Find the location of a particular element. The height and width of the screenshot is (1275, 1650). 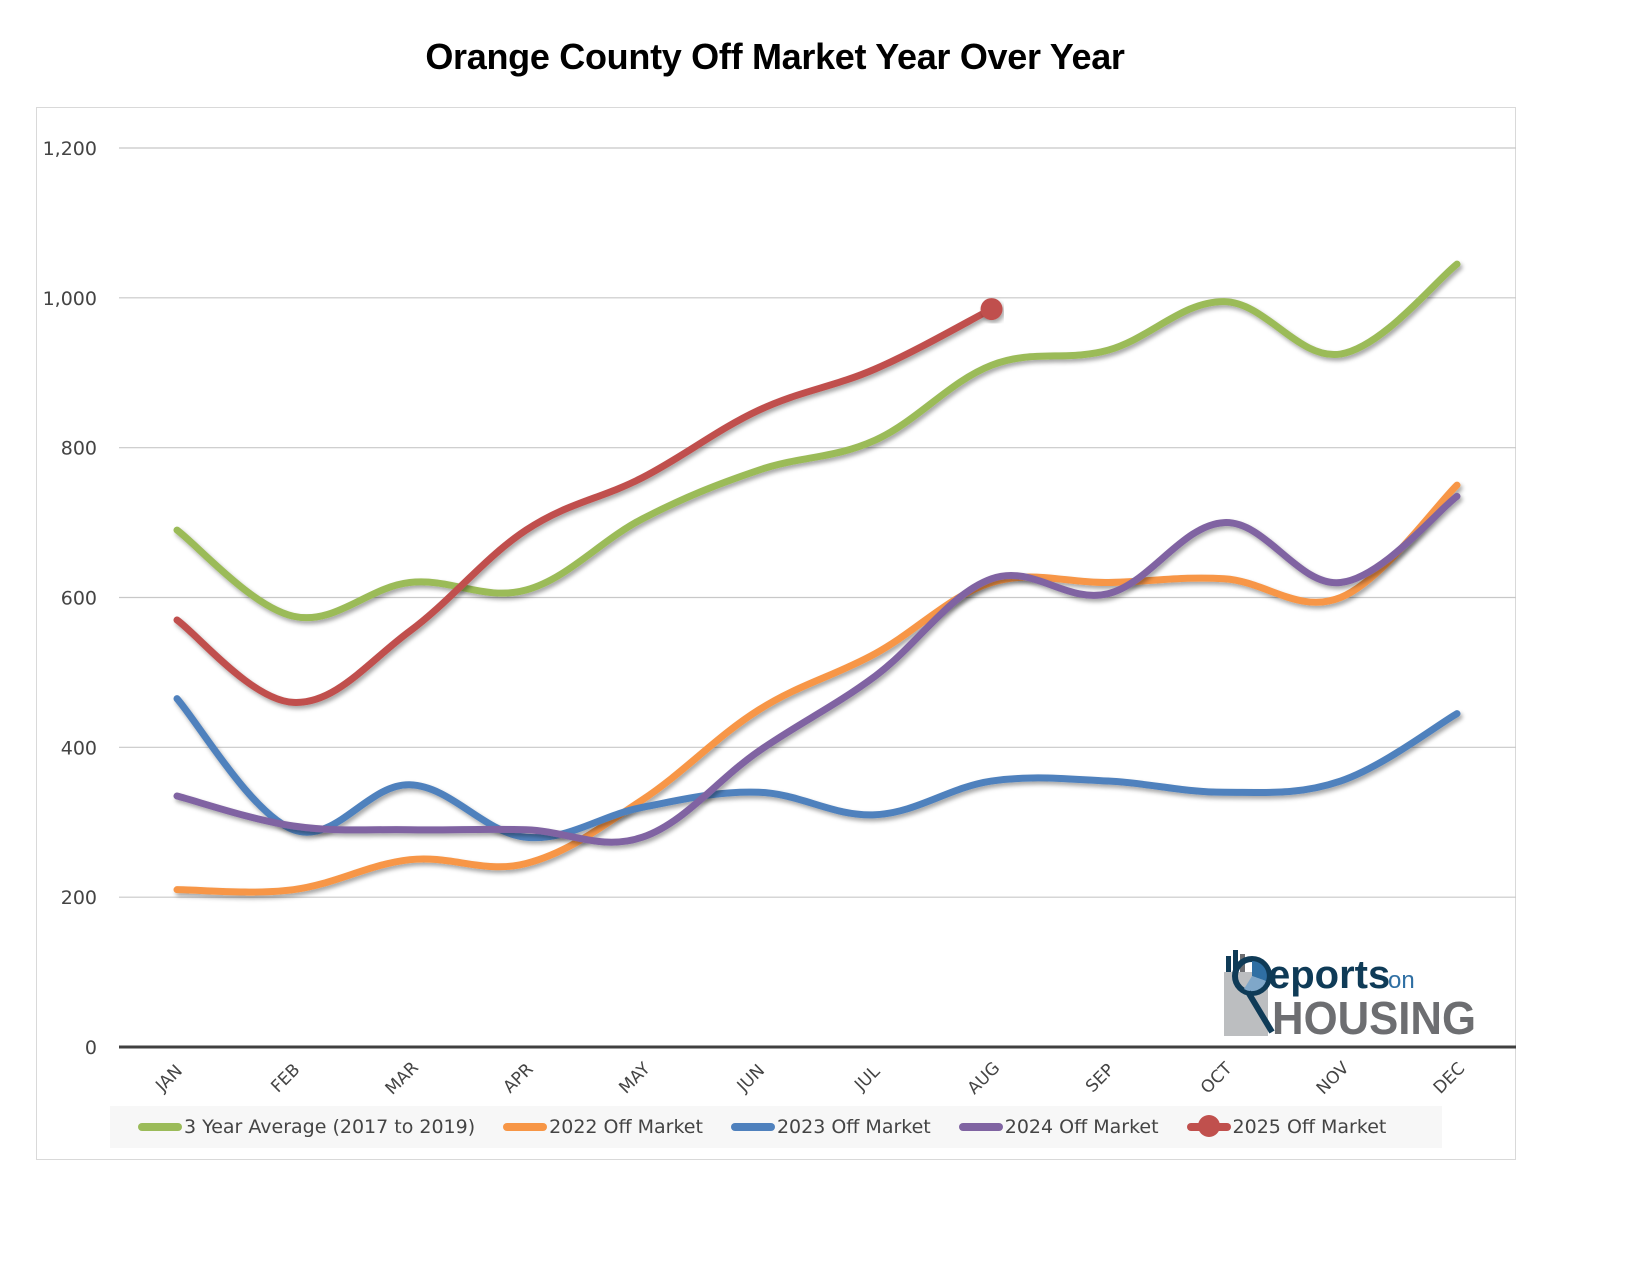

x-tick-label: FEB is located at coordinates (285, 1078).